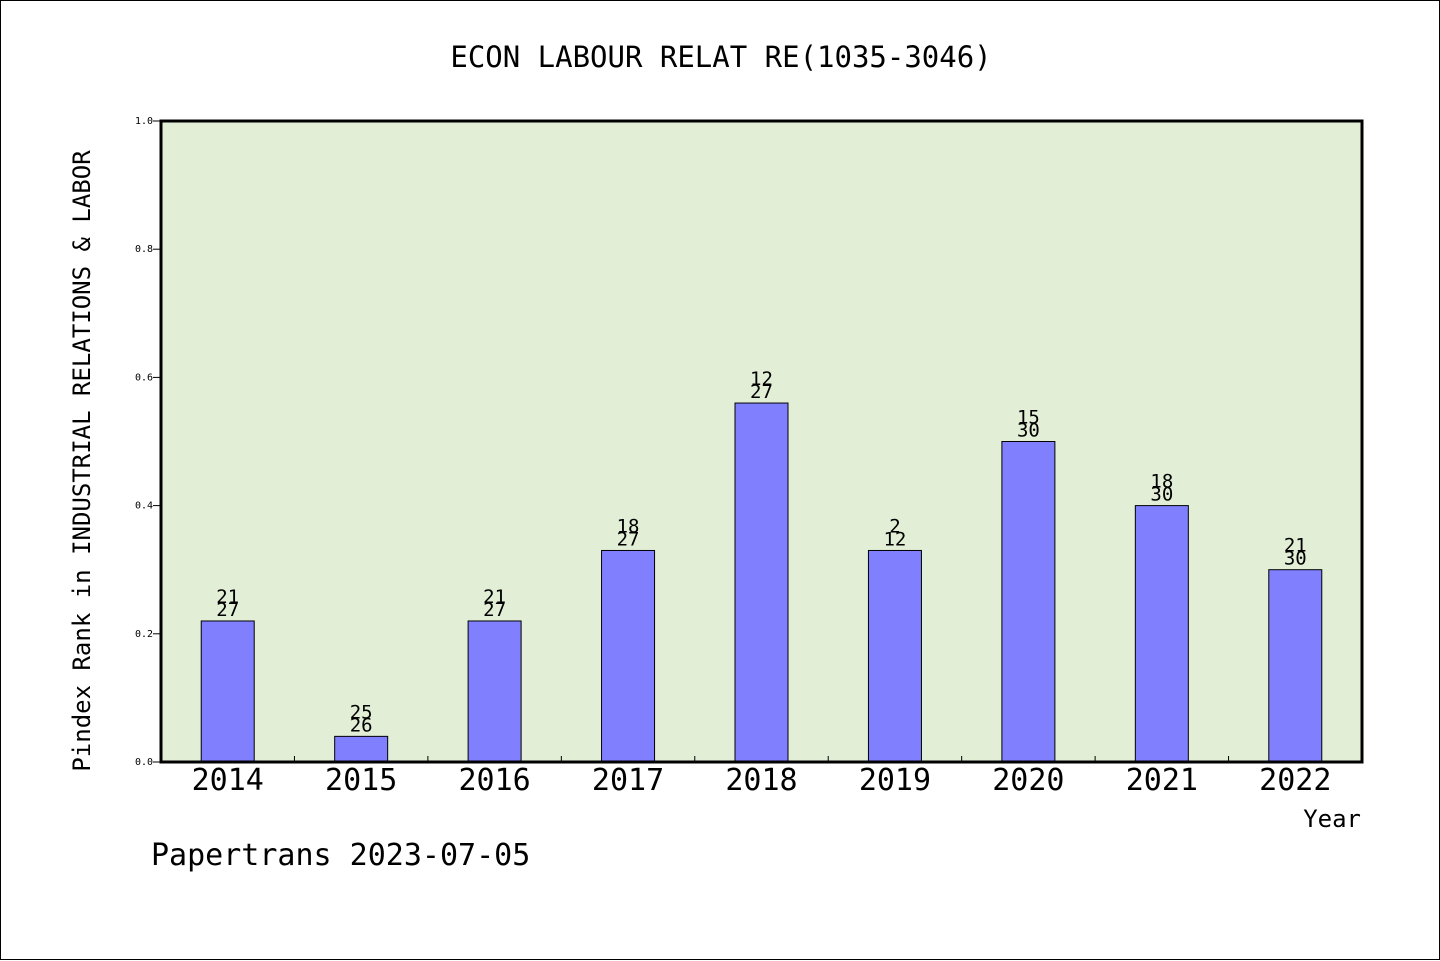  I want to click on x-tick-label-2016: 2016, so click(494, 780).